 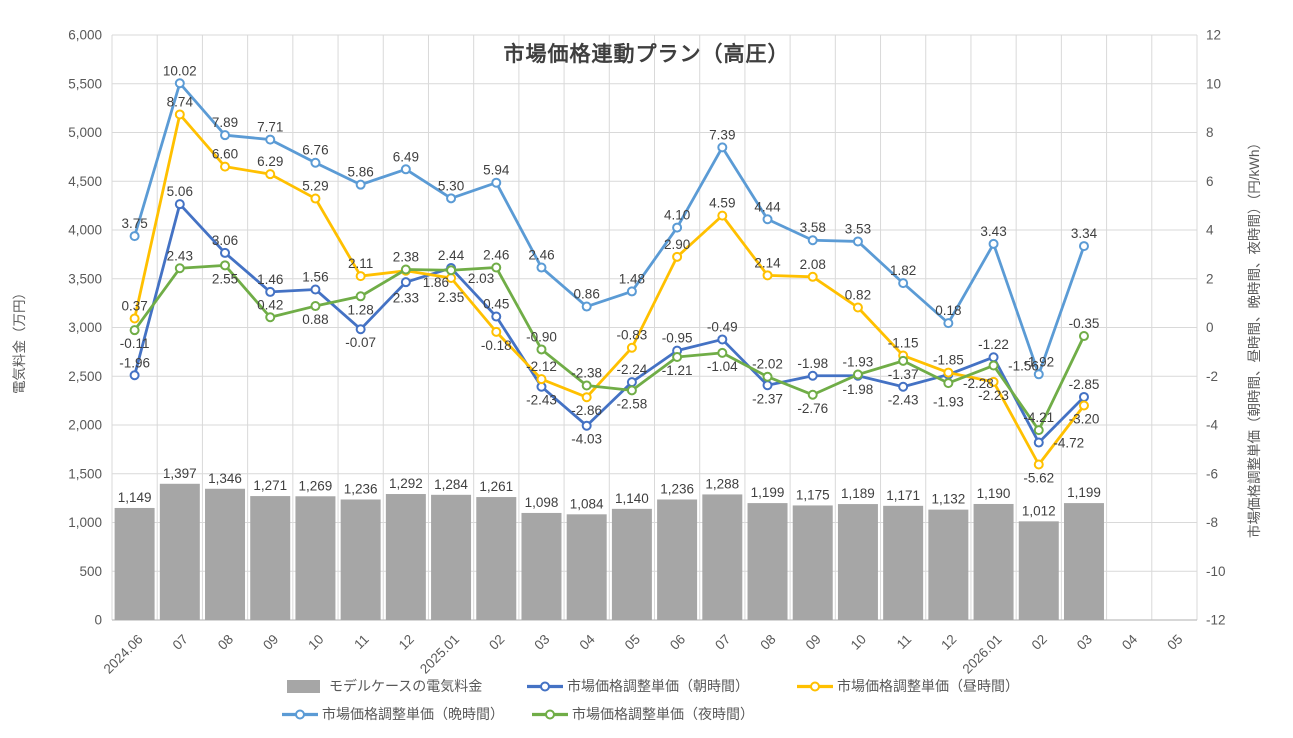 I want to click on right-axis-title: 市場価格調整単価（朝時間、昼時間、晩時間、夜時間）（円/kWh）, so click(x=1254, y=337).